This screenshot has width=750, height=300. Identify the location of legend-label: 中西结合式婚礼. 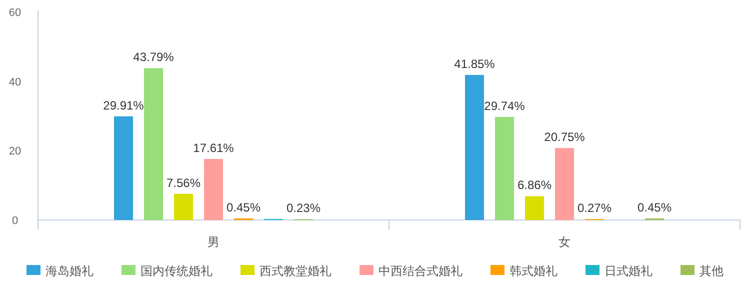
(420, 271).